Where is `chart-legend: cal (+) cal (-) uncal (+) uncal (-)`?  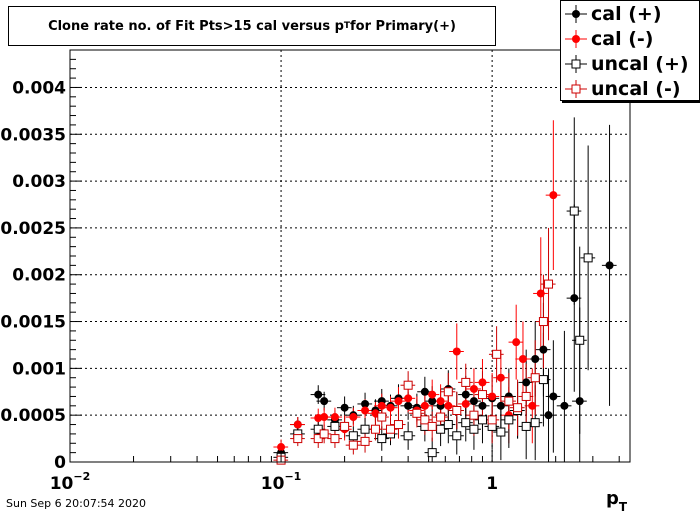 chart-legend: cal (+) cal (-) uncal (+) uncal (-) is located at coordinates (630, 50).